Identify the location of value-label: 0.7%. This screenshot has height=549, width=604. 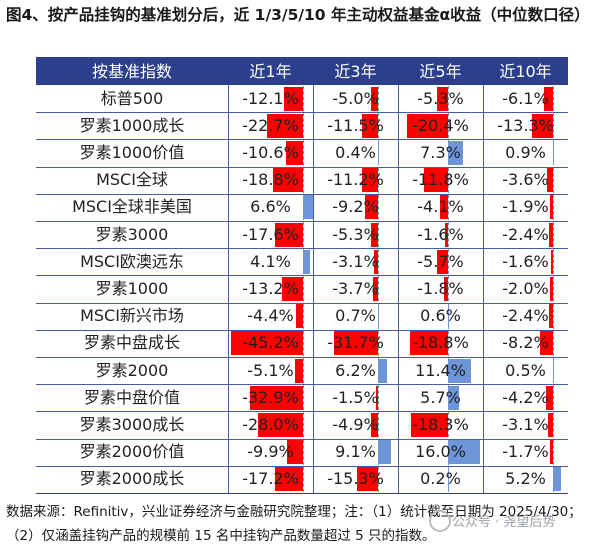
(355, 316).